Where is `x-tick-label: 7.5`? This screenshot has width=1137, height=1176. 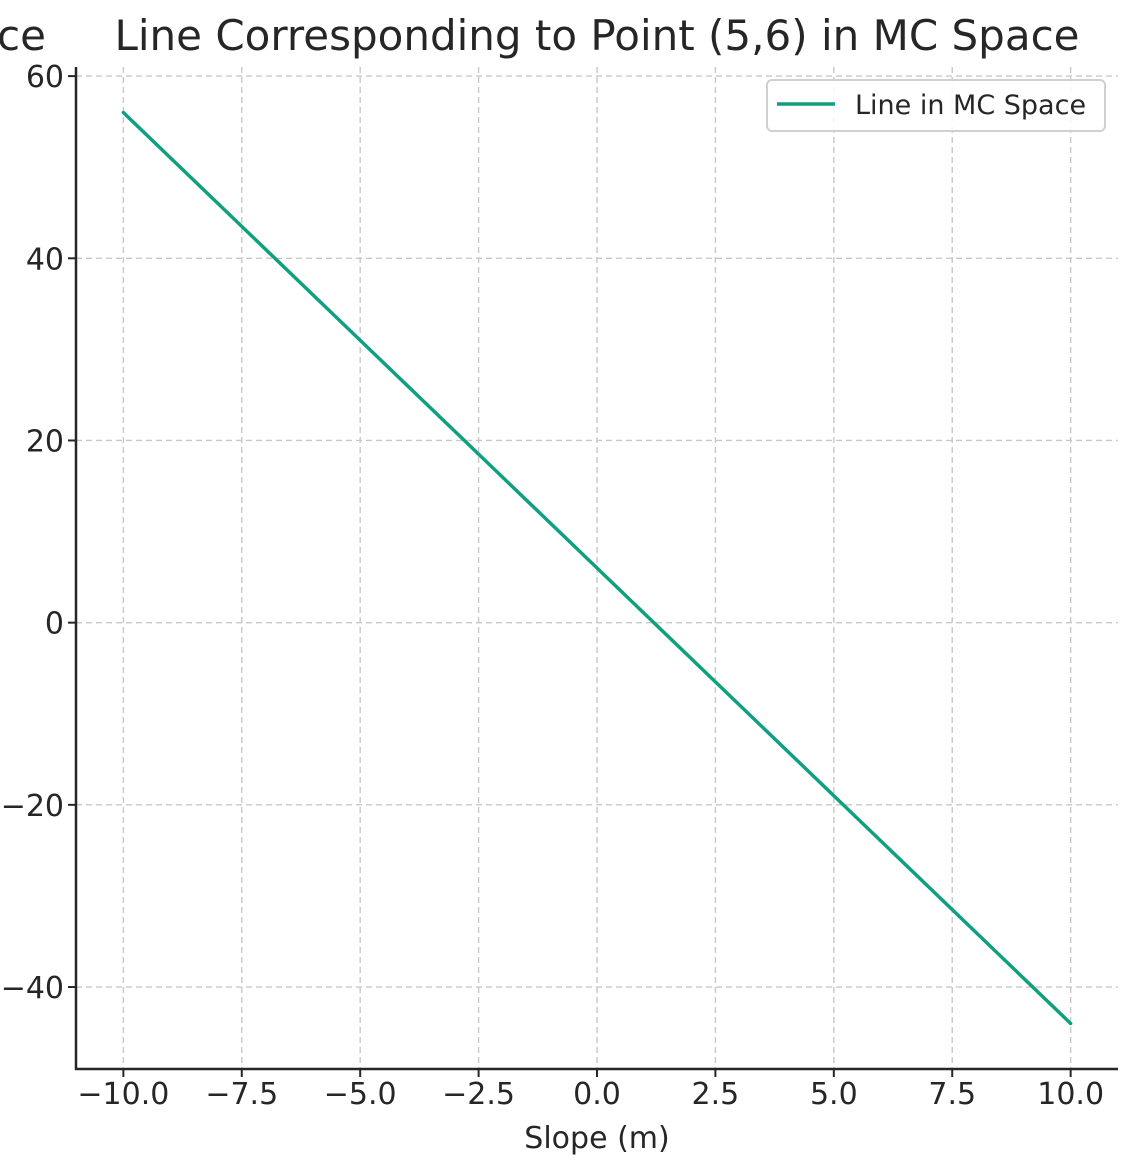 x-tick-label: 7.5 is located at coordinates (952, 1094).